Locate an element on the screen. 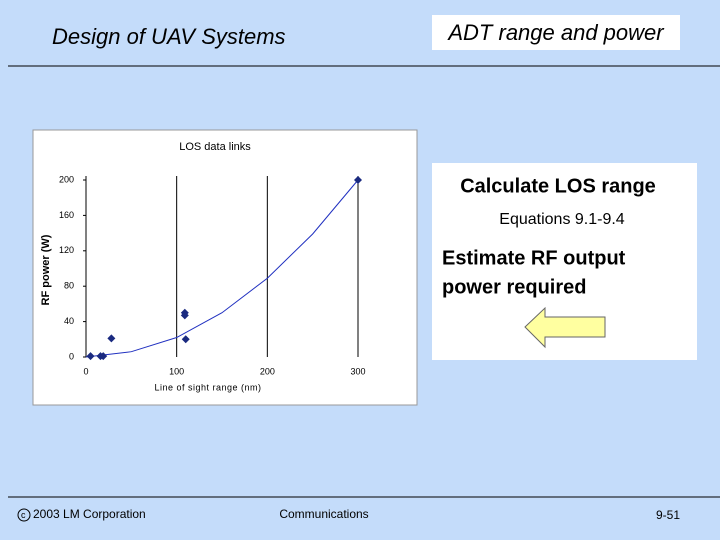 This screenshot has width=720, height=545. slide-title: Design of UAV Systems is located at coordinates (169, 36).